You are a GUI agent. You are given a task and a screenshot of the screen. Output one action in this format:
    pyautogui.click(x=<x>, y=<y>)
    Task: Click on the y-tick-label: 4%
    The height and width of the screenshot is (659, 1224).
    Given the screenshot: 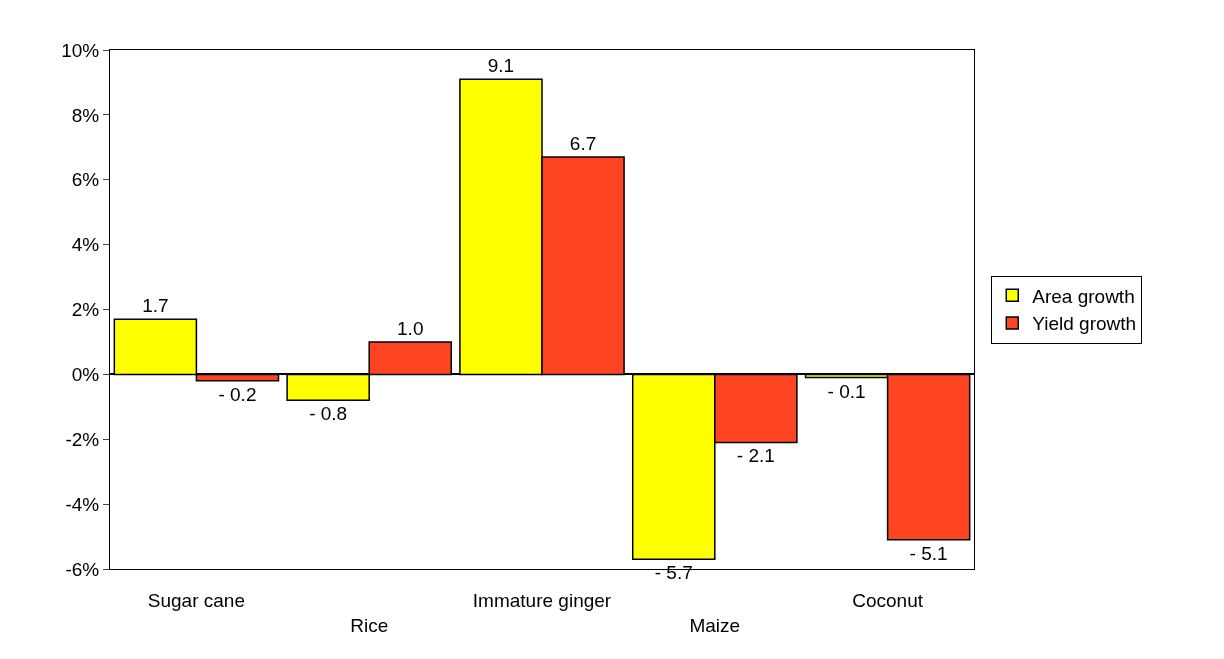 What is the action you would take?
    pyautogui.click(x=85, y=245)
    